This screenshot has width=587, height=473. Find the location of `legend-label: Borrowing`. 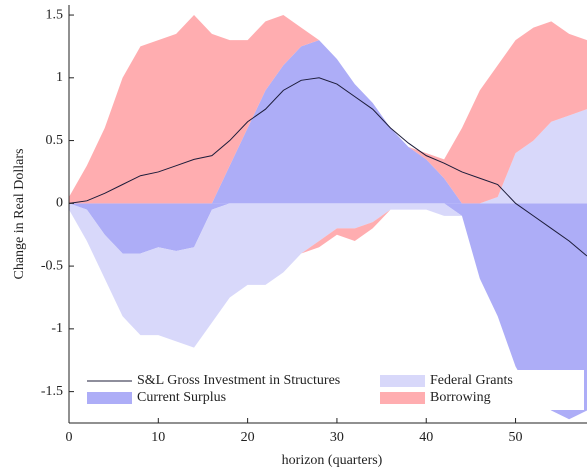

legend-label: Borrowing is located at coordinates (460, 397).